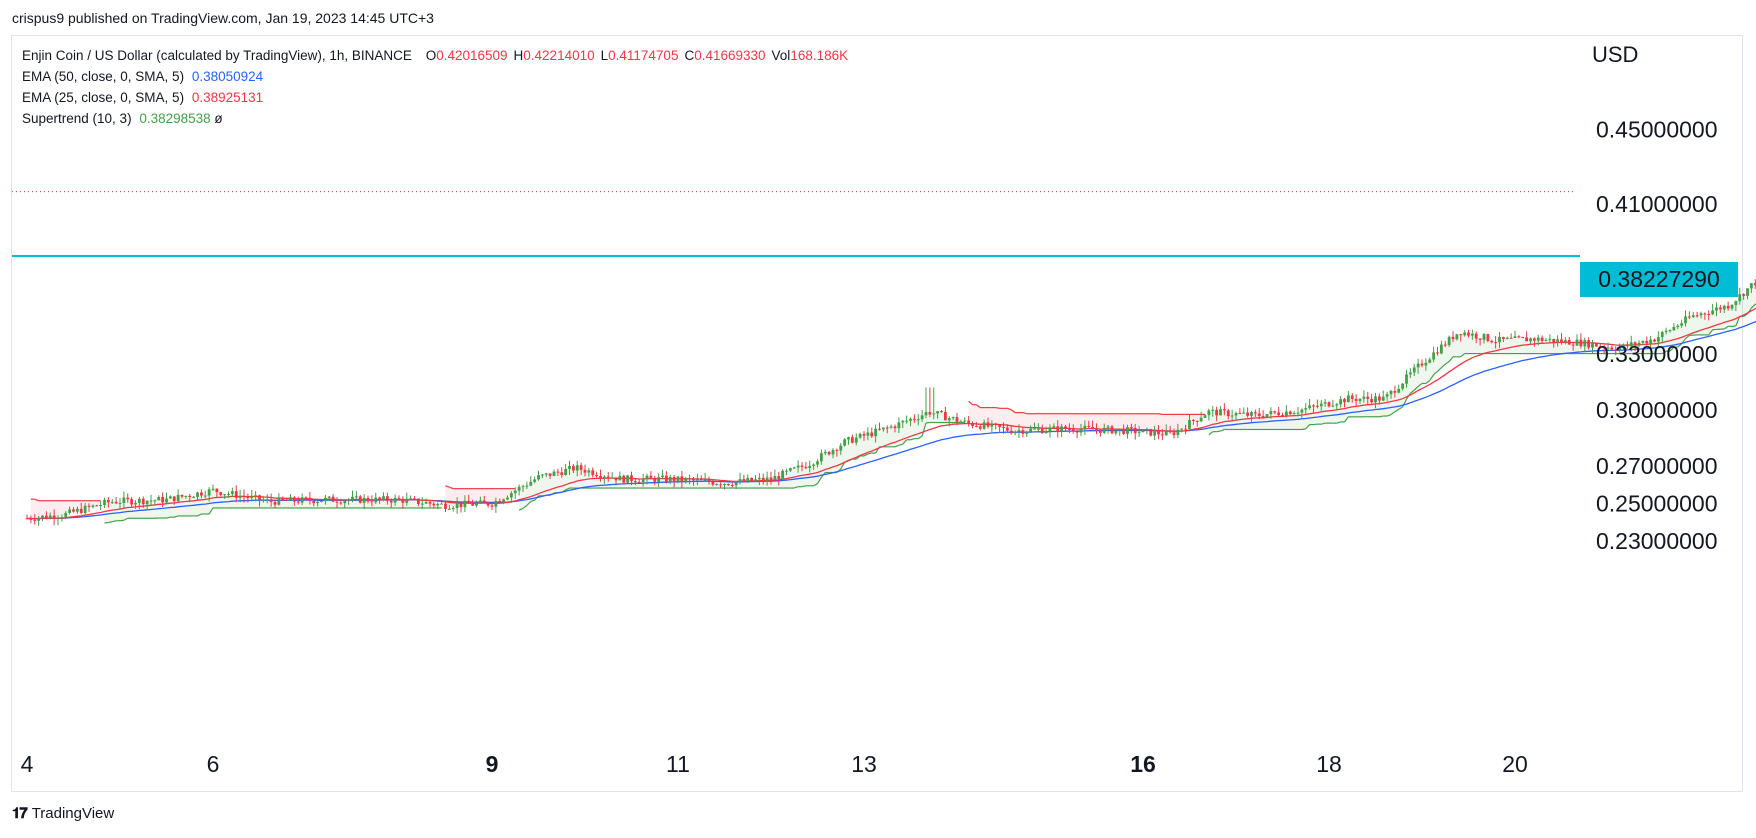  I want to click on price-lines, so click(796, 224).